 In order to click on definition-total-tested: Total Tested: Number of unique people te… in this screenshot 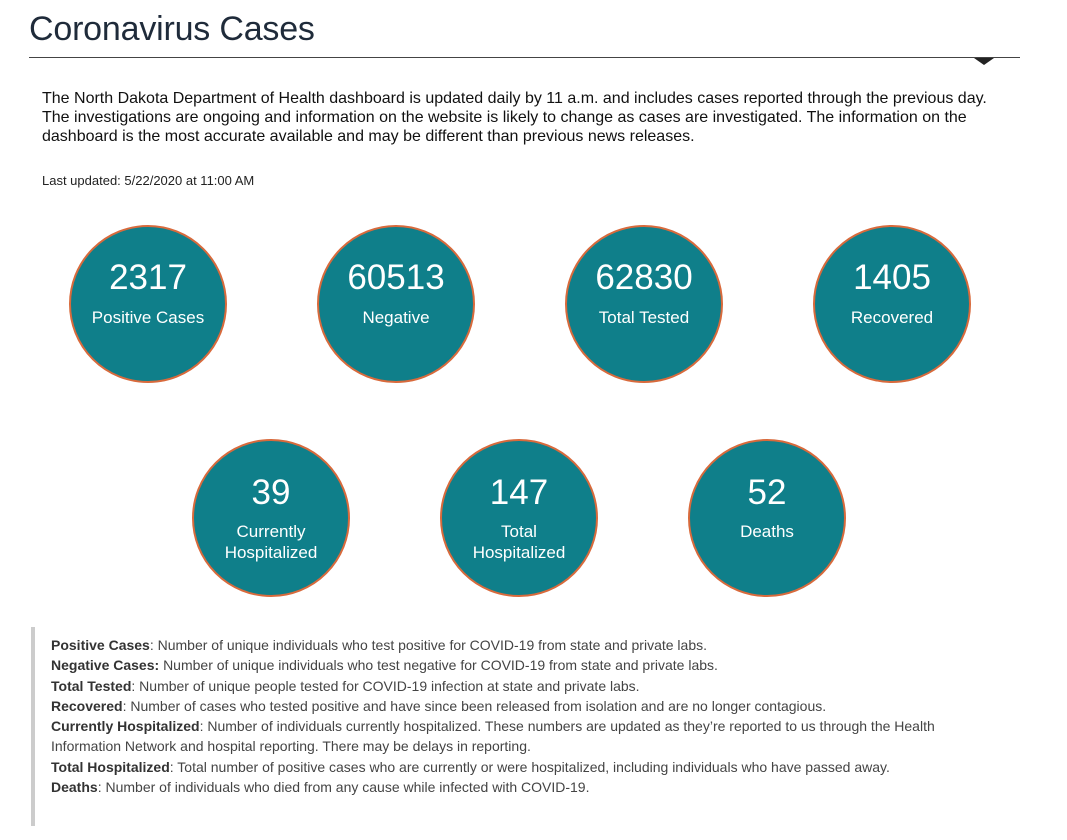, I will do `click(528, 686)`.